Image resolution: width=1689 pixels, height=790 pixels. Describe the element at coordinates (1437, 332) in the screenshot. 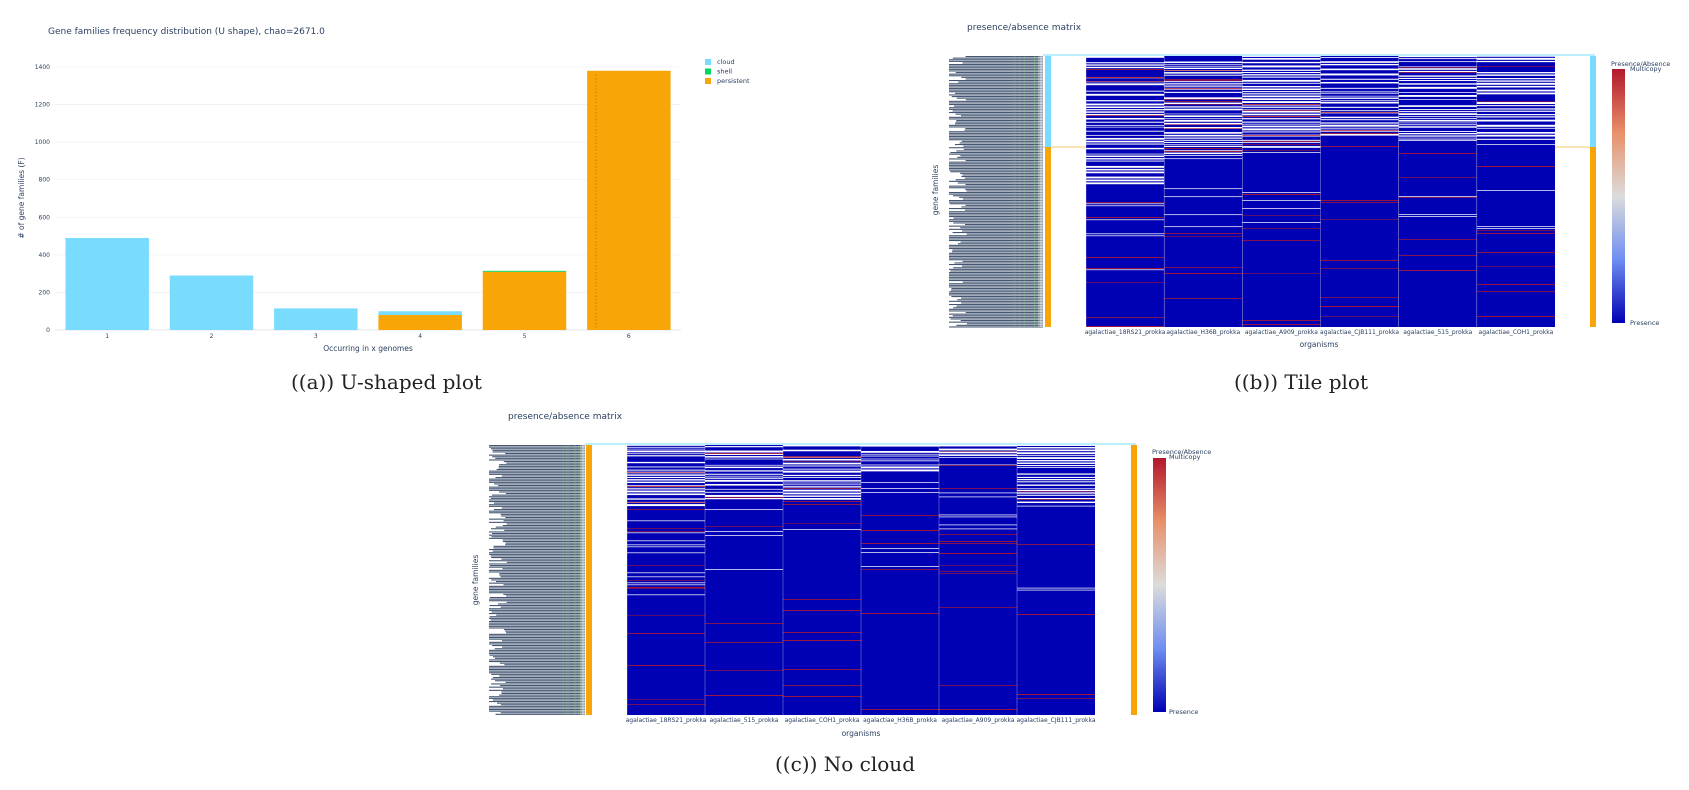

I see `heatmap-column-label: agalactiae_515_prokka` at that location.